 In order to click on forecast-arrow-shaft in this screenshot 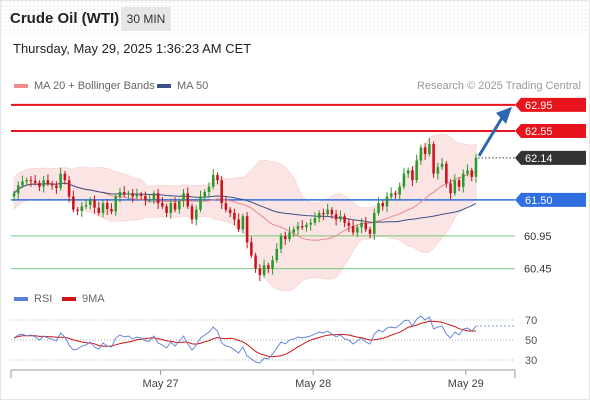, I will do `click(490, 137)`.